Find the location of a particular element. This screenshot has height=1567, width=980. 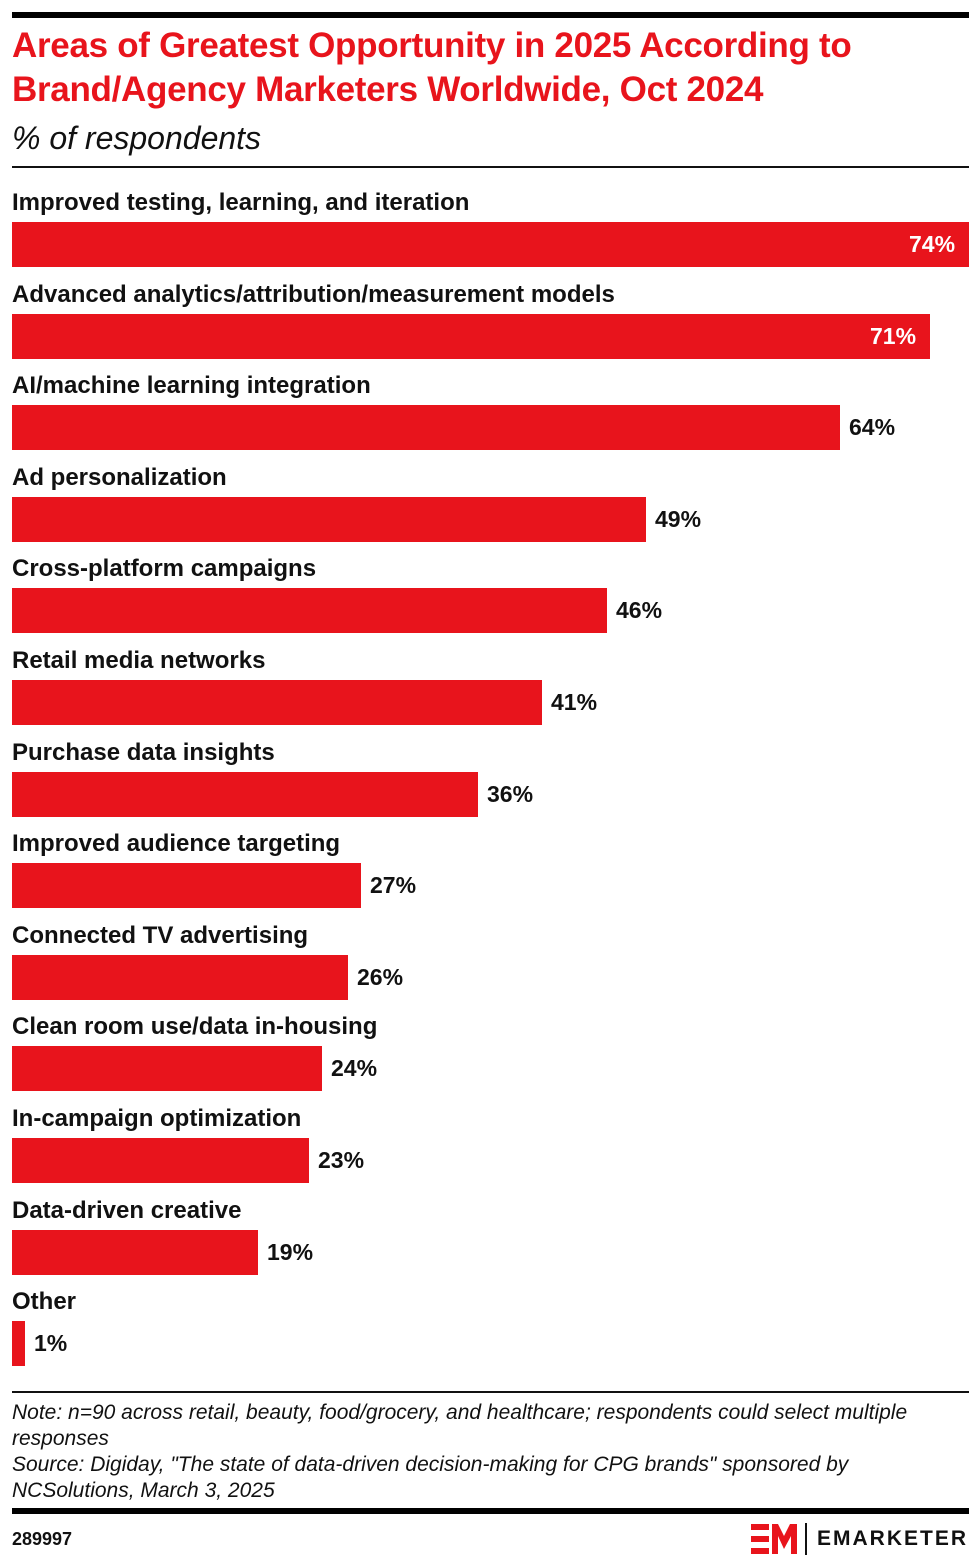

value-label: 26% is located at coordinates (380, 976).